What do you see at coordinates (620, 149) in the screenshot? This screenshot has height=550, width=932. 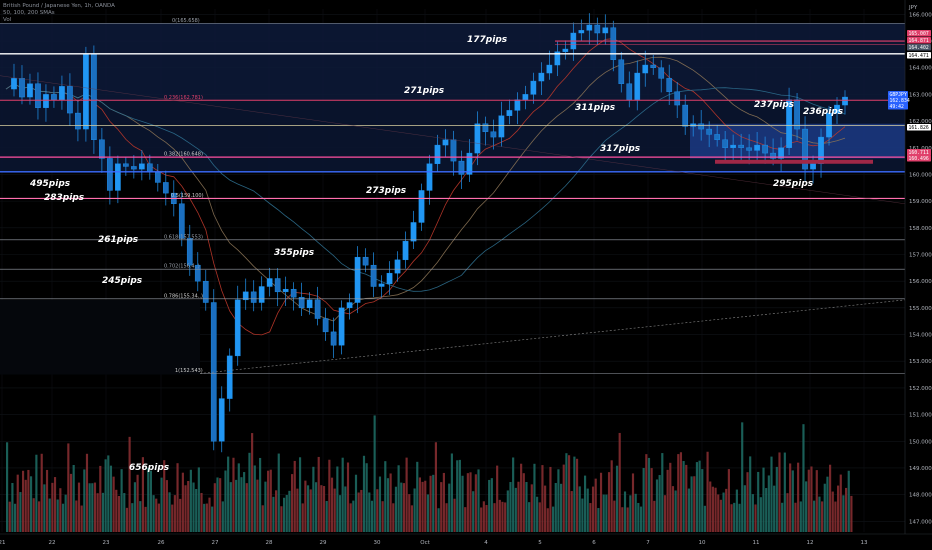 I see `pip-label: 317pips` at bounding box center [620, 149].